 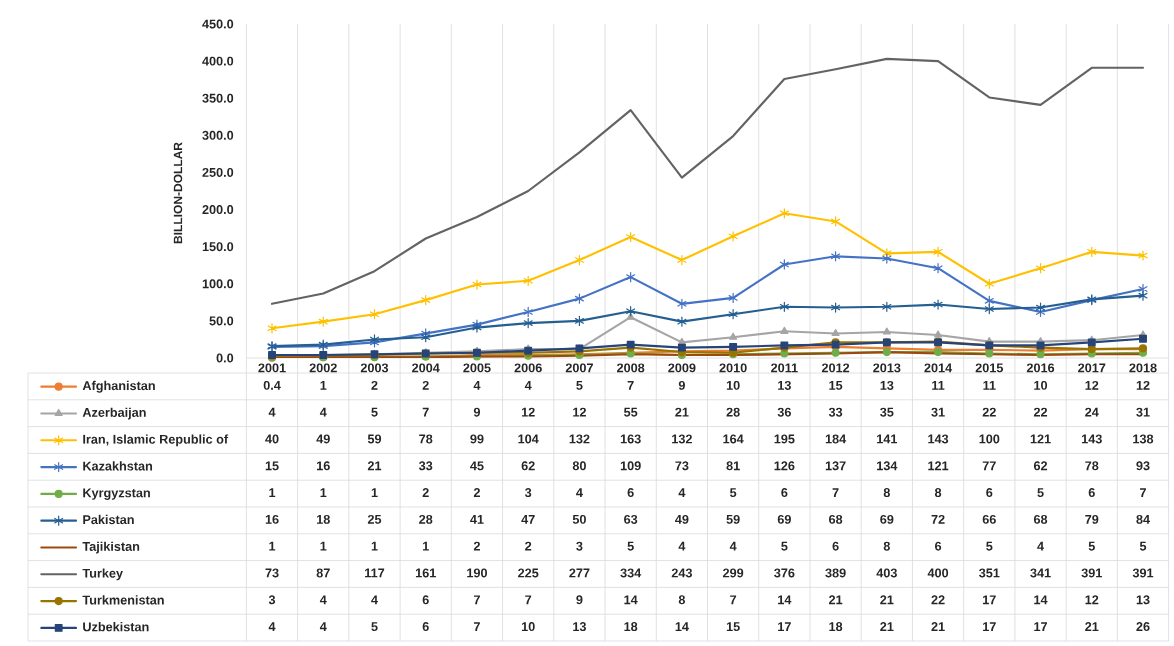 I want to click on legend-label: Afghanistan, so click(x=118, y=386).